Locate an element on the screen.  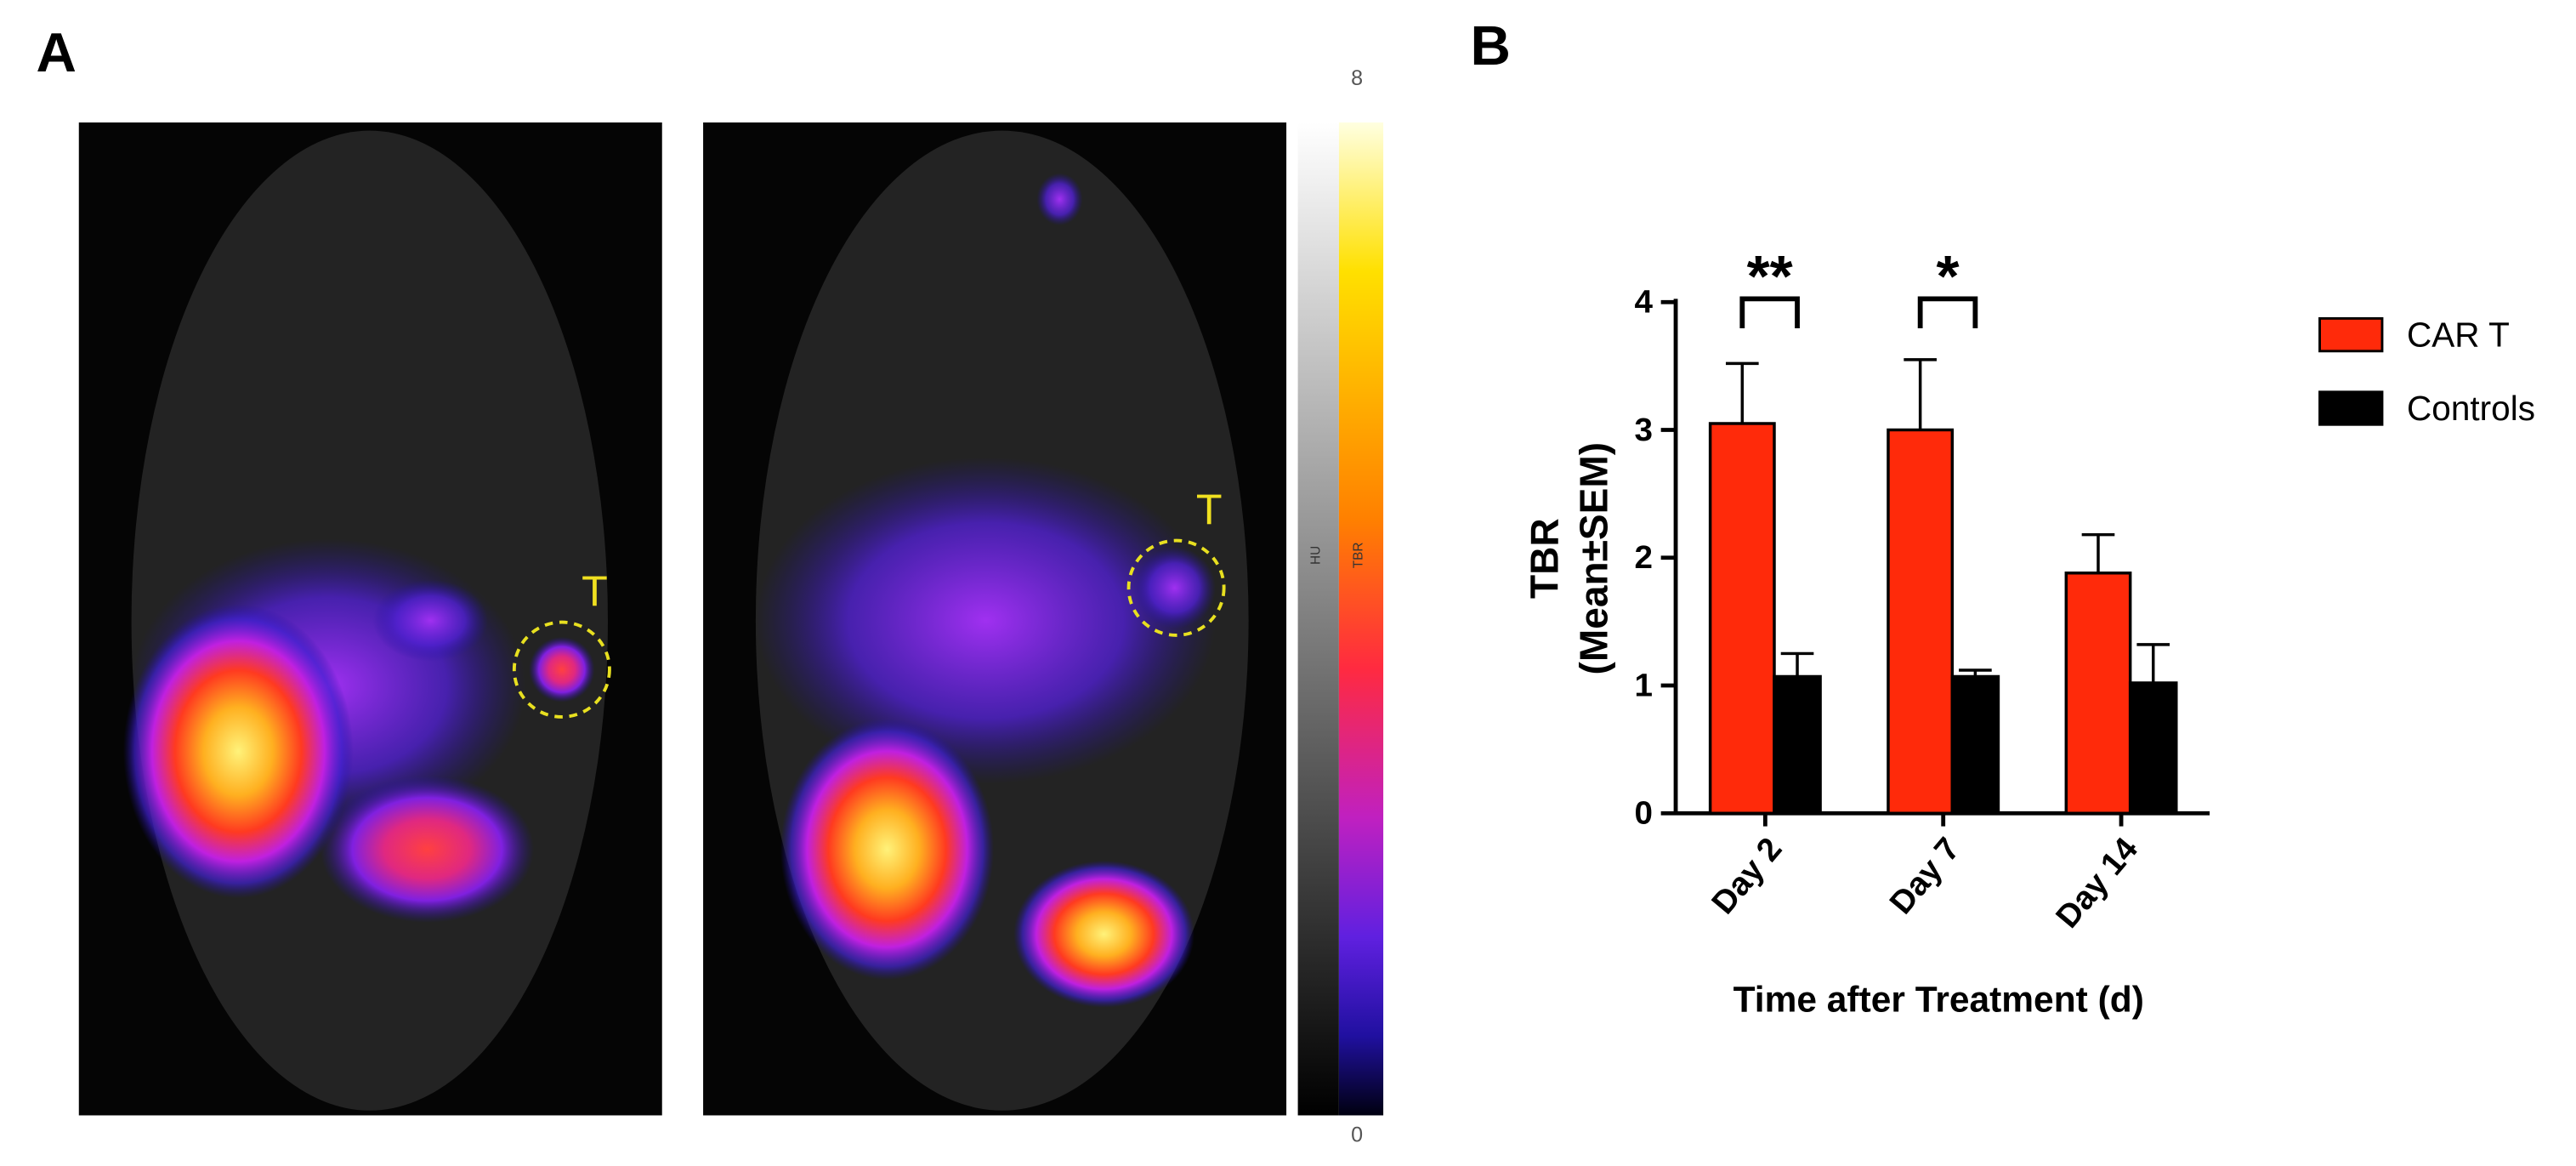
y-tick-label: 4 is located at coordinates (1645, 302).